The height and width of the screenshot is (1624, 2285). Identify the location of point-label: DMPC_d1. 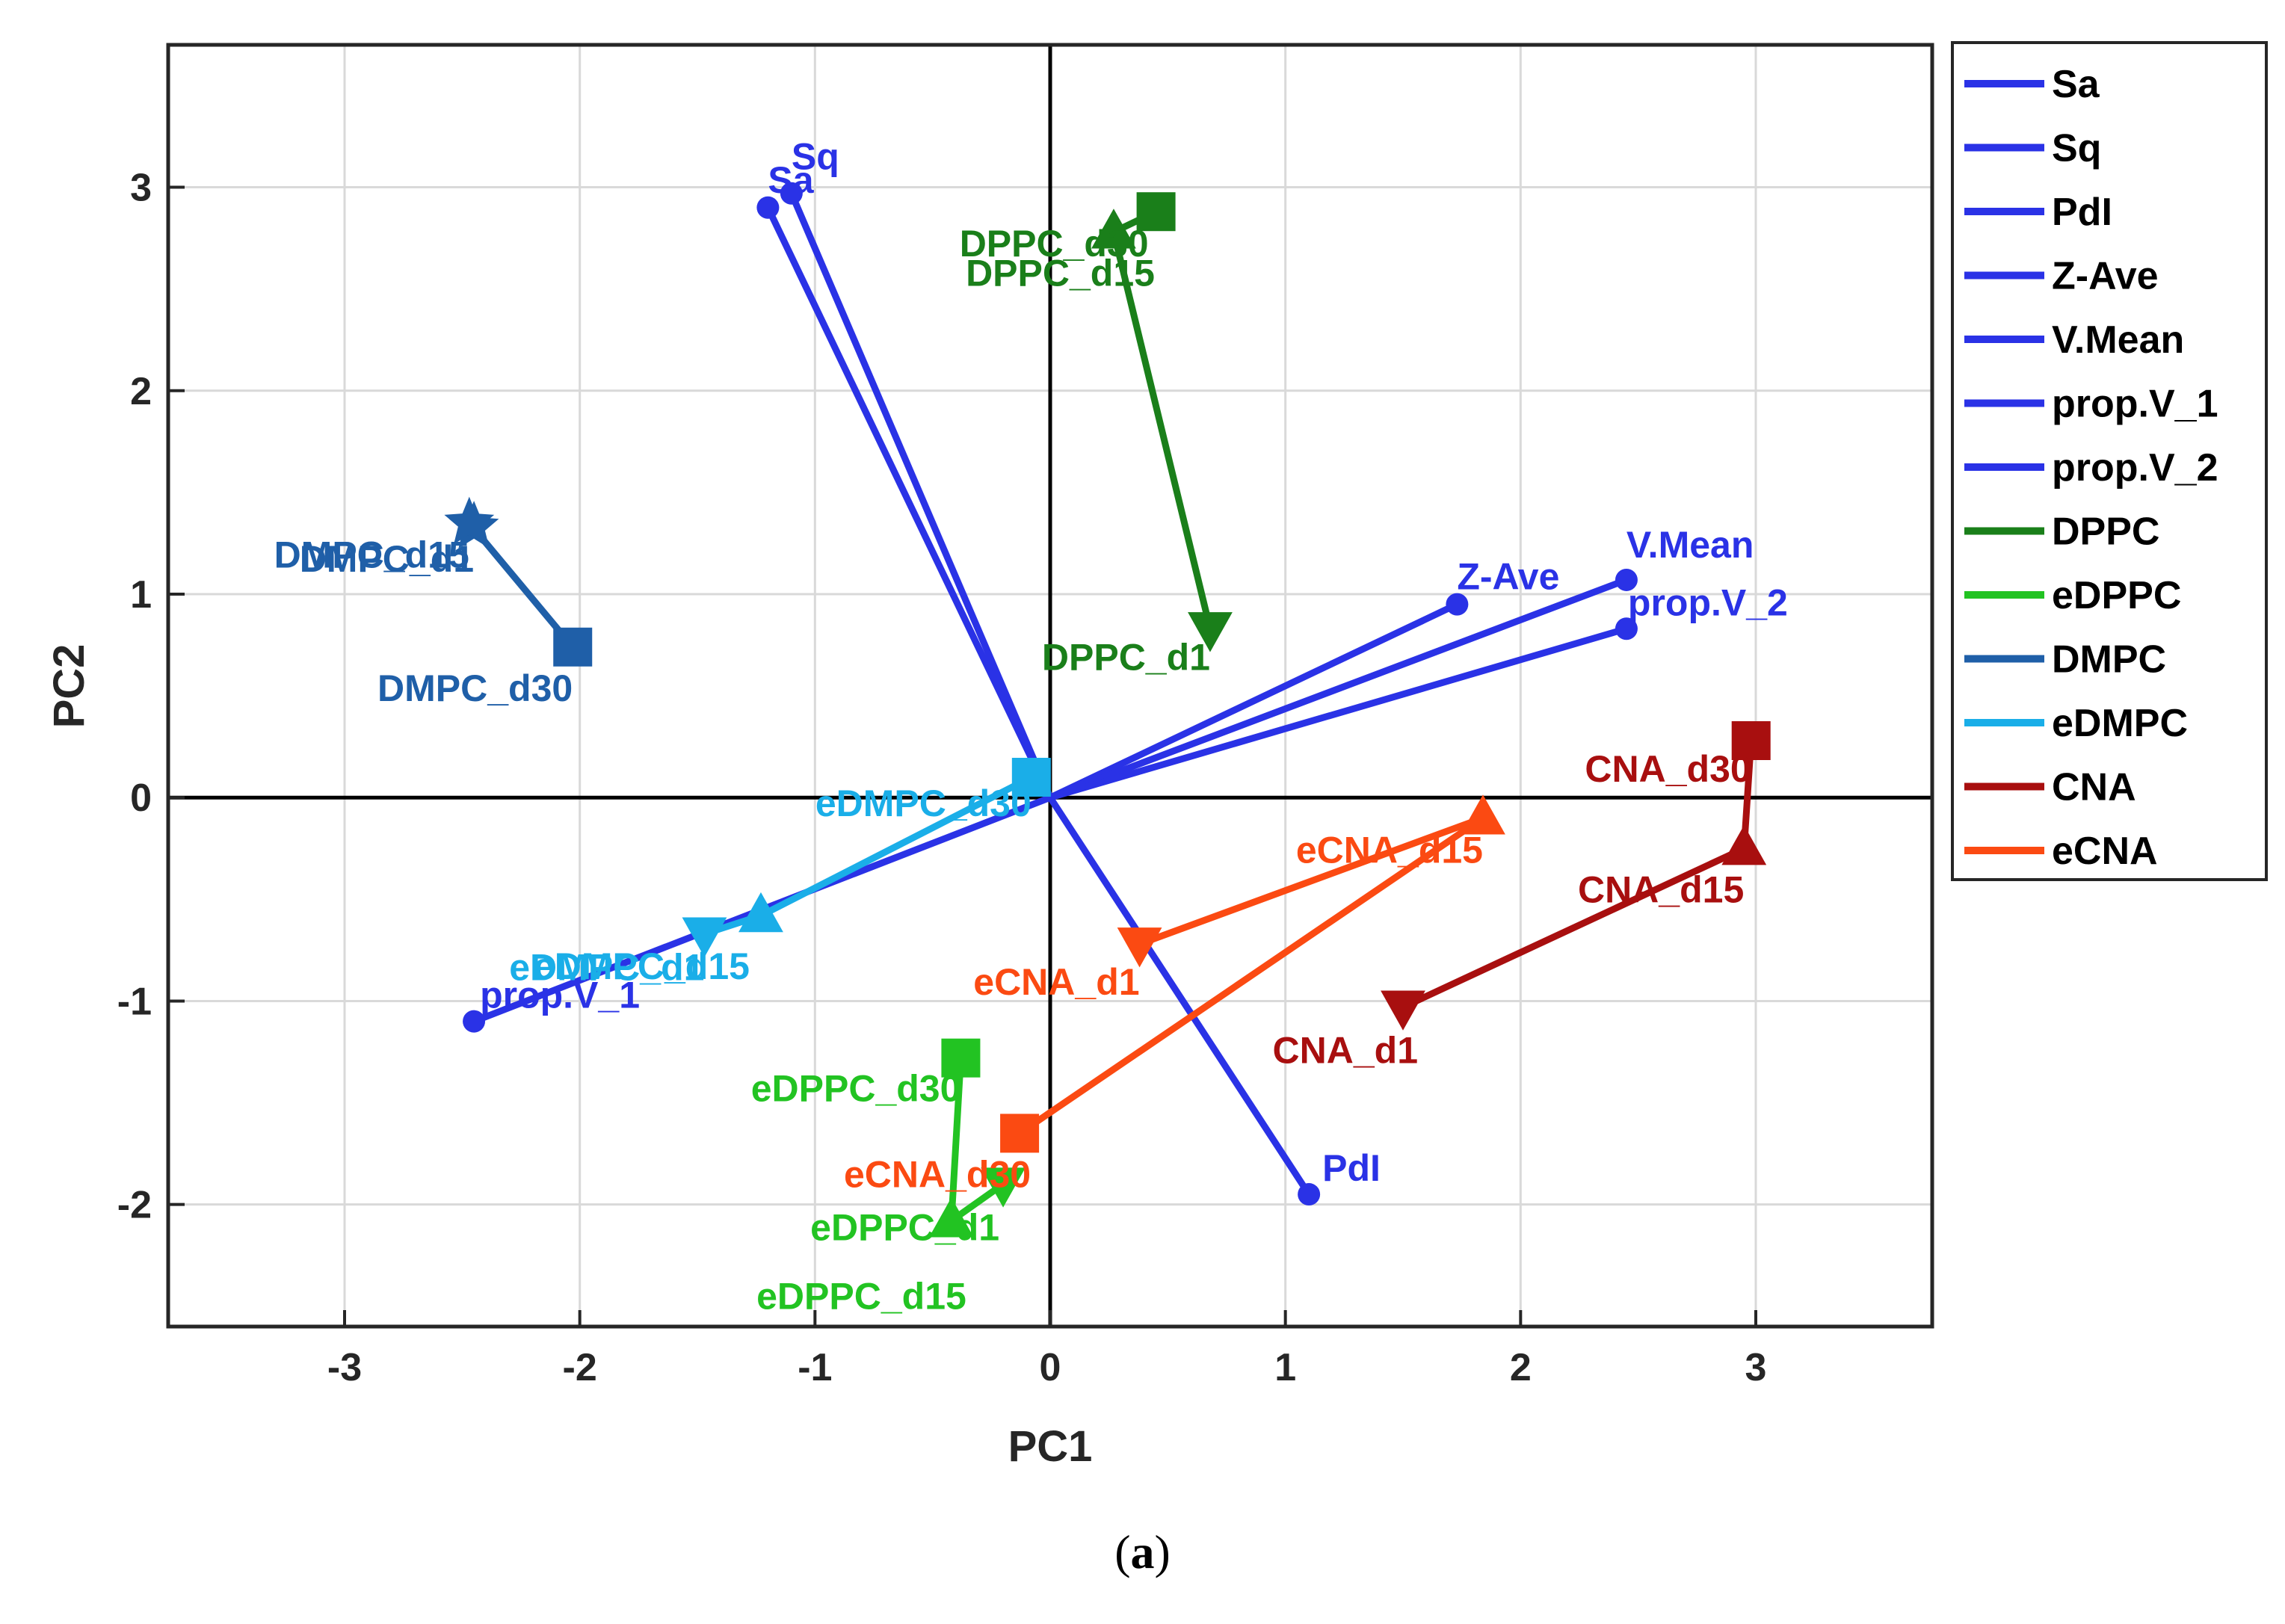
(387, 559).